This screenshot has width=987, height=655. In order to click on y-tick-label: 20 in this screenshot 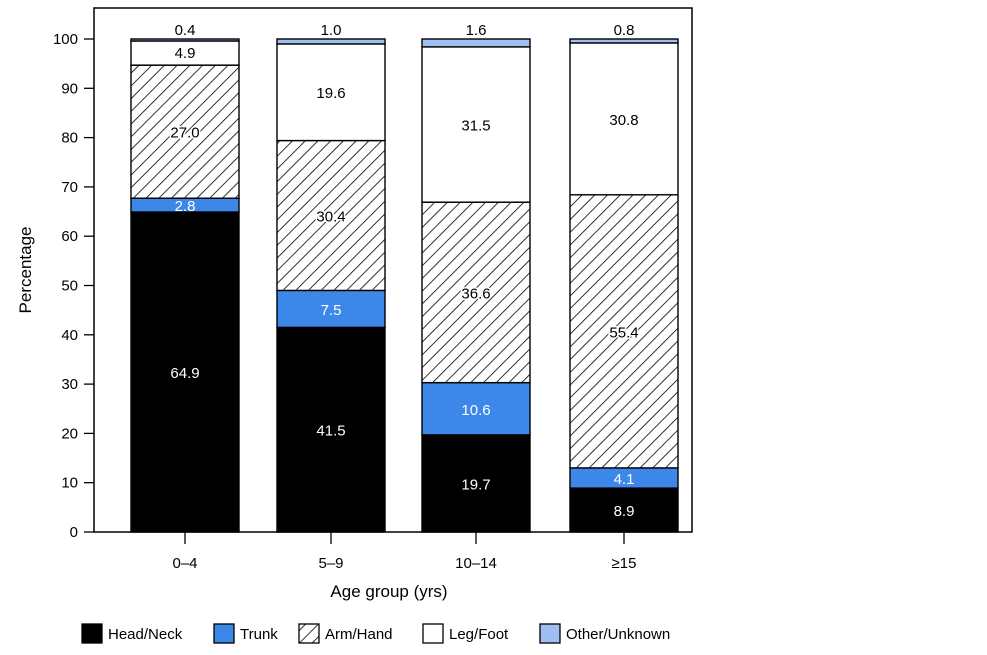, I will do `click(69, 433)`.